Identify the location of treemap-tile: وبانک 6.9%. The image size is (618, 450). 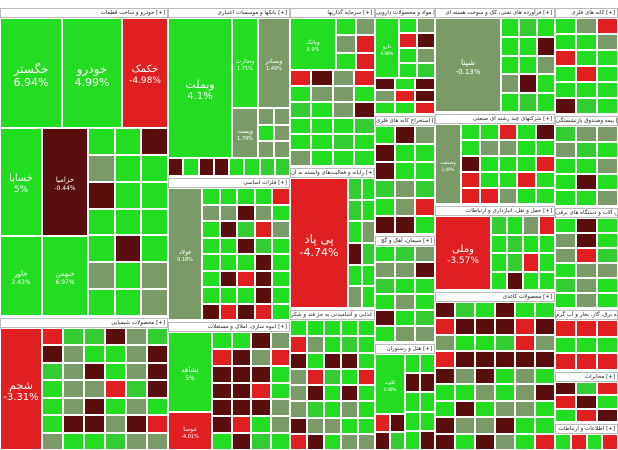
(313, 44).